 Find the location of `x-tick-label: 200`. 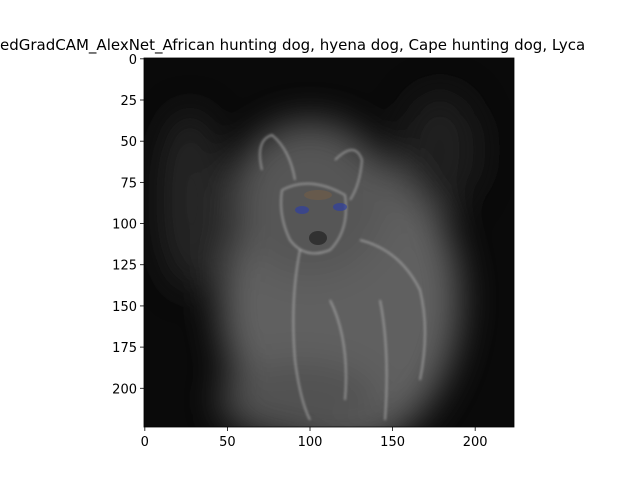

x-tick-label: 200 is located at coordinates (475, 442).